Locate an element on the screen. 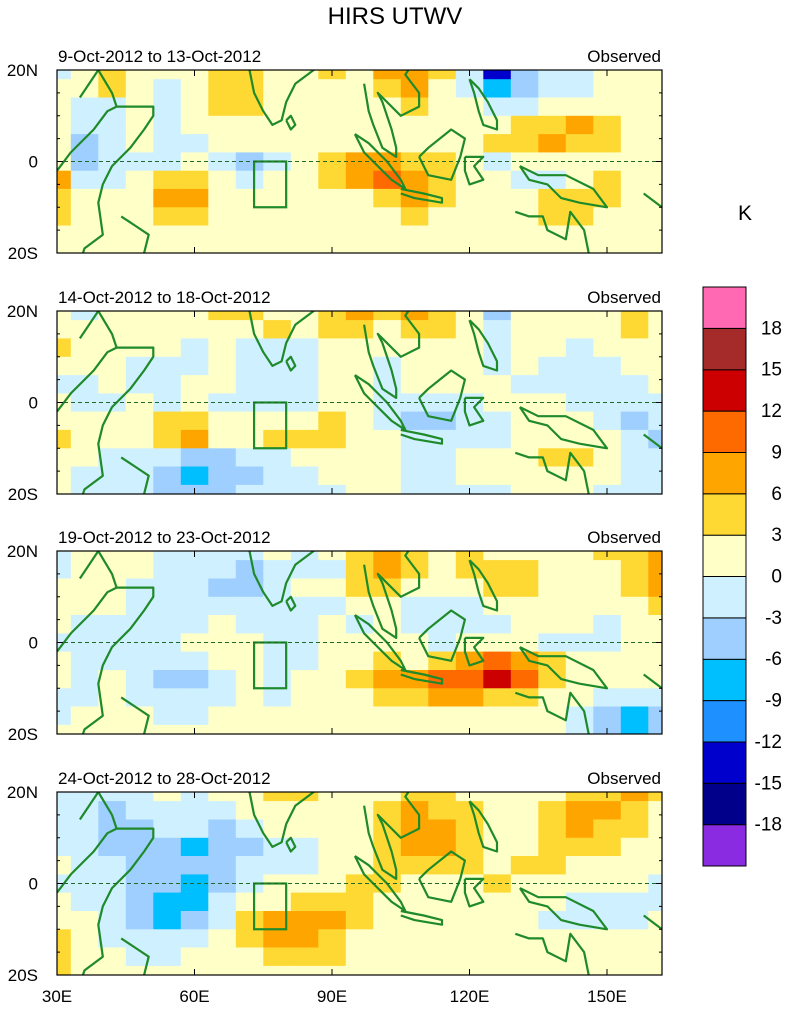 The width and height of the screenshot is (791, 1013). panel-date-range: 24-Oct-2012 to 28-Oct-2012 is located at coordinates (164, 778).